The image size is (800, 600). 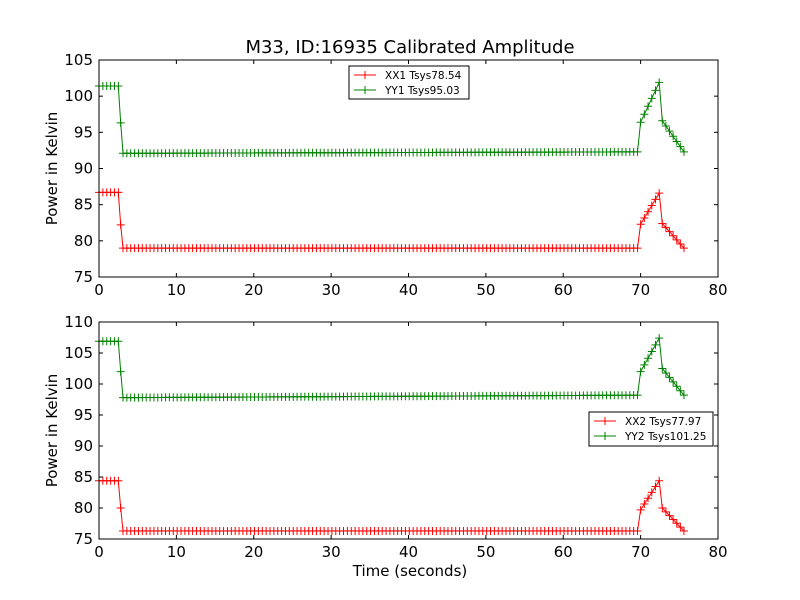 What do you see at coordinates (78, 96) in the screenshot?
I see `y-tick-label: 100` at bounding box center [78, 96].